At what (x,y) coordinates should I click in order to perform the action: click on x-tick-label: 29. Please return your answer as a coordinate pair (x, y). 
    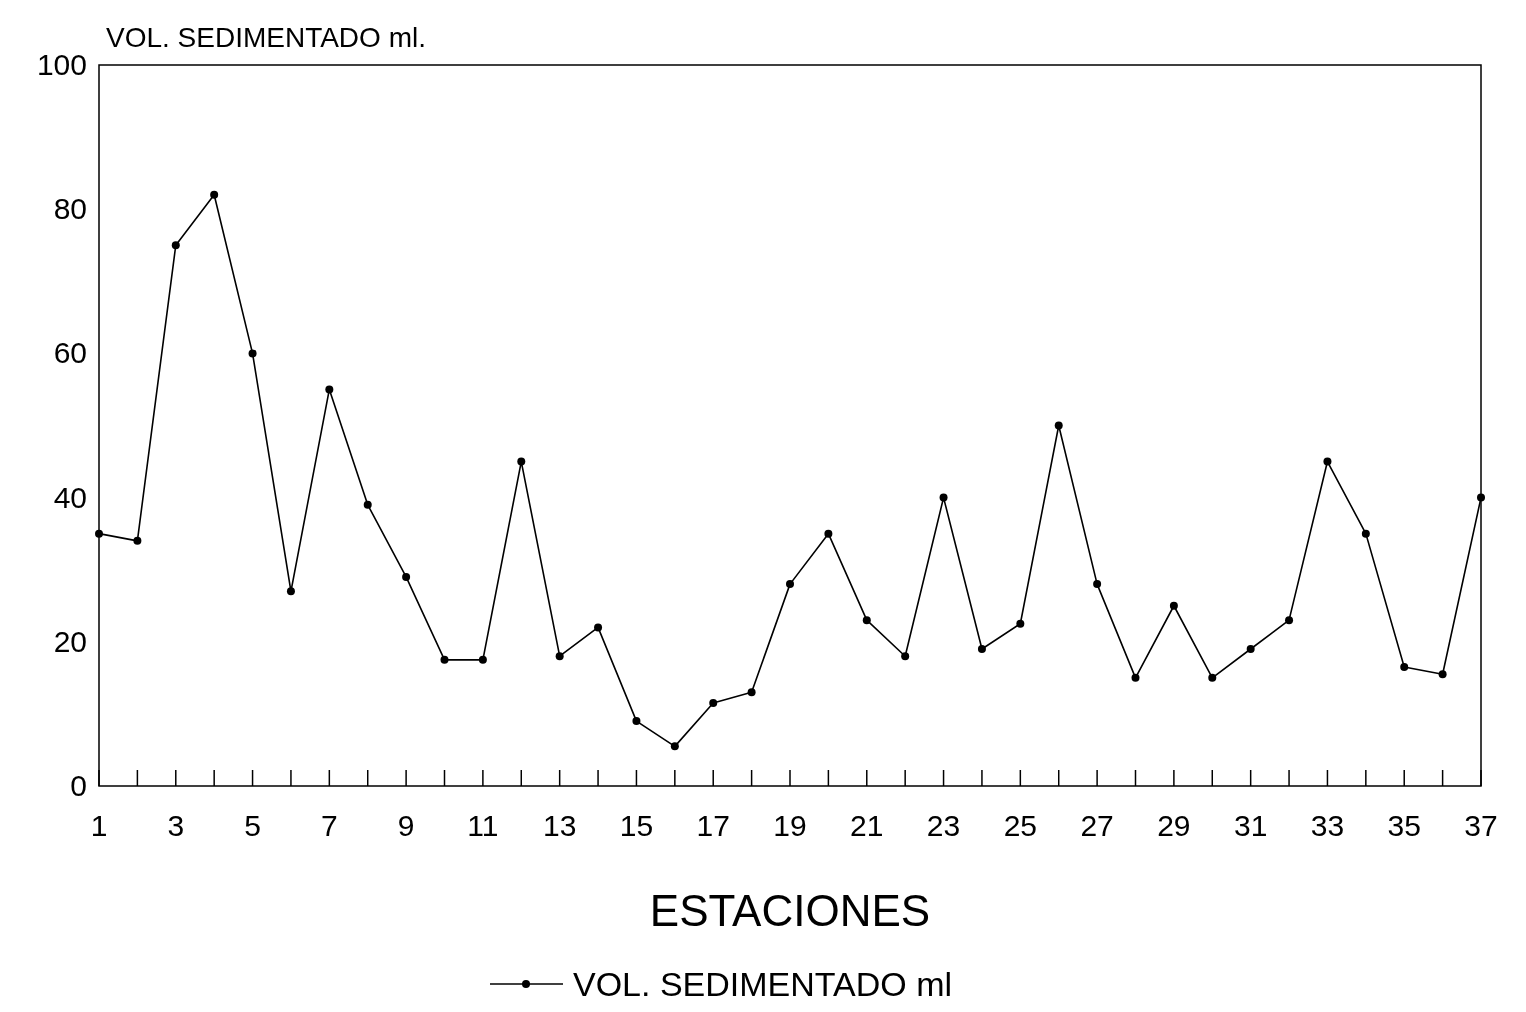
    Looking at the image, I should click on (1174, 825).